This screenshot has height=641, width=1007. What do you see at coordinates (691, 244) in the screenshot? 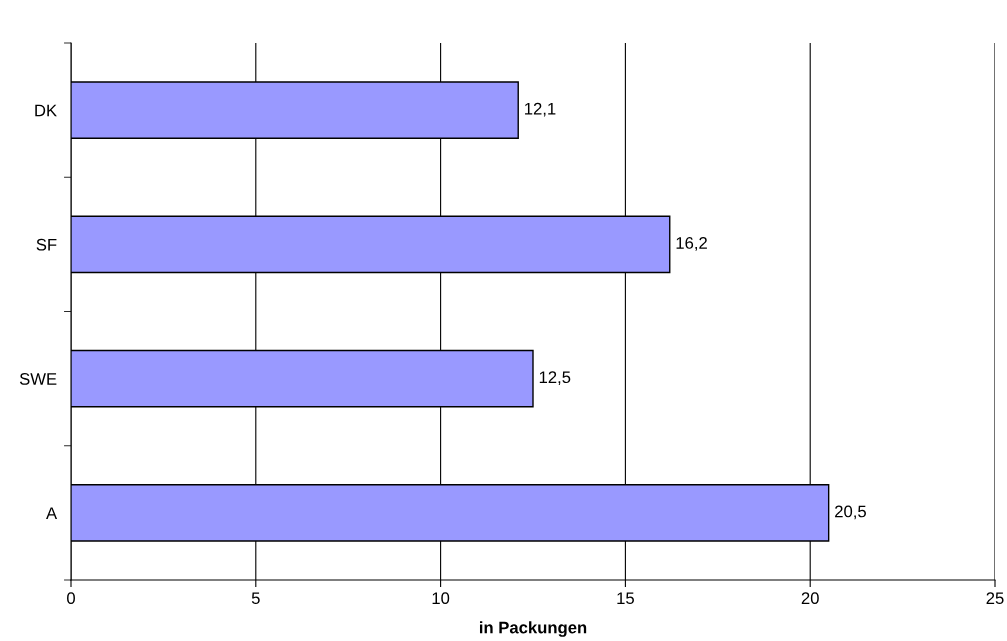
I see `data-label: 16,2` at bounding box center [691, 244].